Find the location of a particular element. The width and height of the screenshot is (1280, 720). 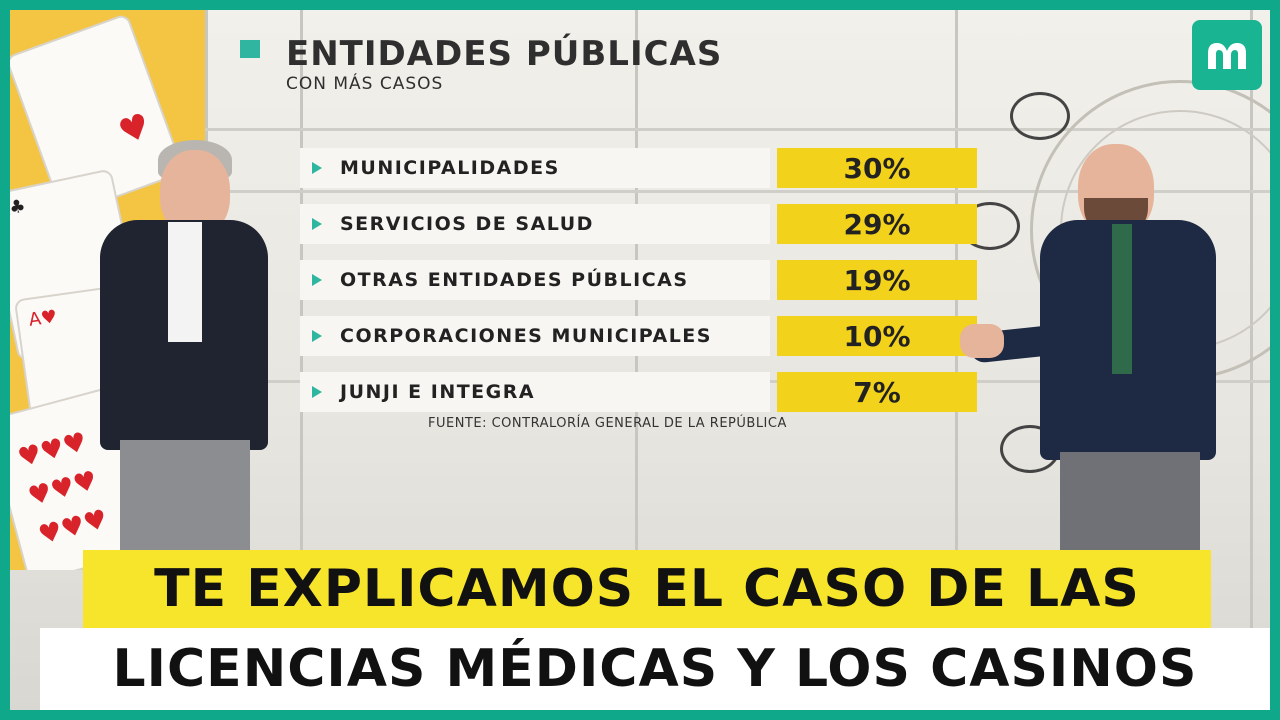

mega-logo-icon is located at coordinates (1227, 55).